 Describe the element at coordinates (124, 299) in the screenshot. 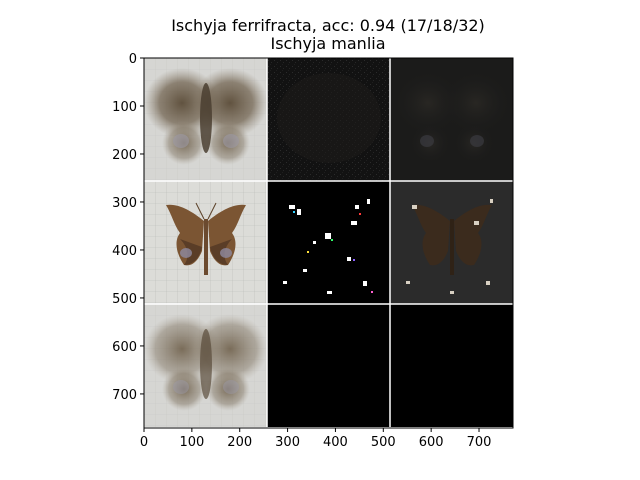

I see `y-tick-label: 500` at that location.